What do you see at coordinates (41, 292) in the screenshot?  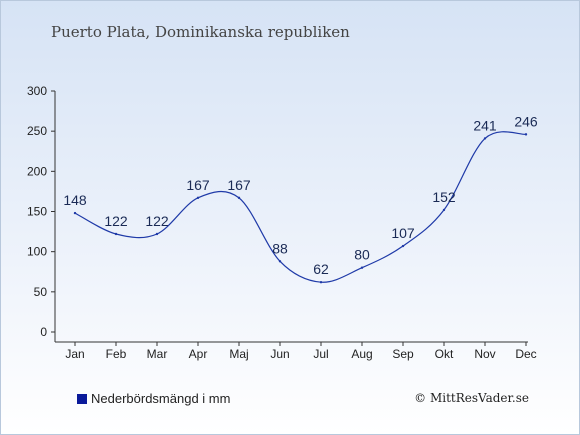 I see `y-tick-label: 50` at bounding box center [41, 292].